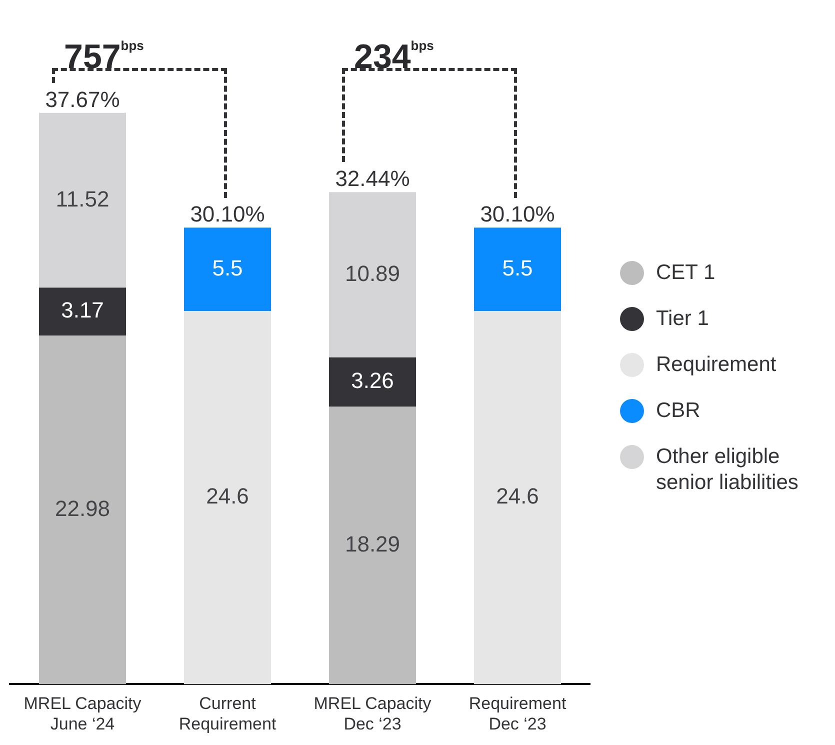 This screenshot has height=745, width=835. I want to click on legend-label: CET 1, so click(686, 273).